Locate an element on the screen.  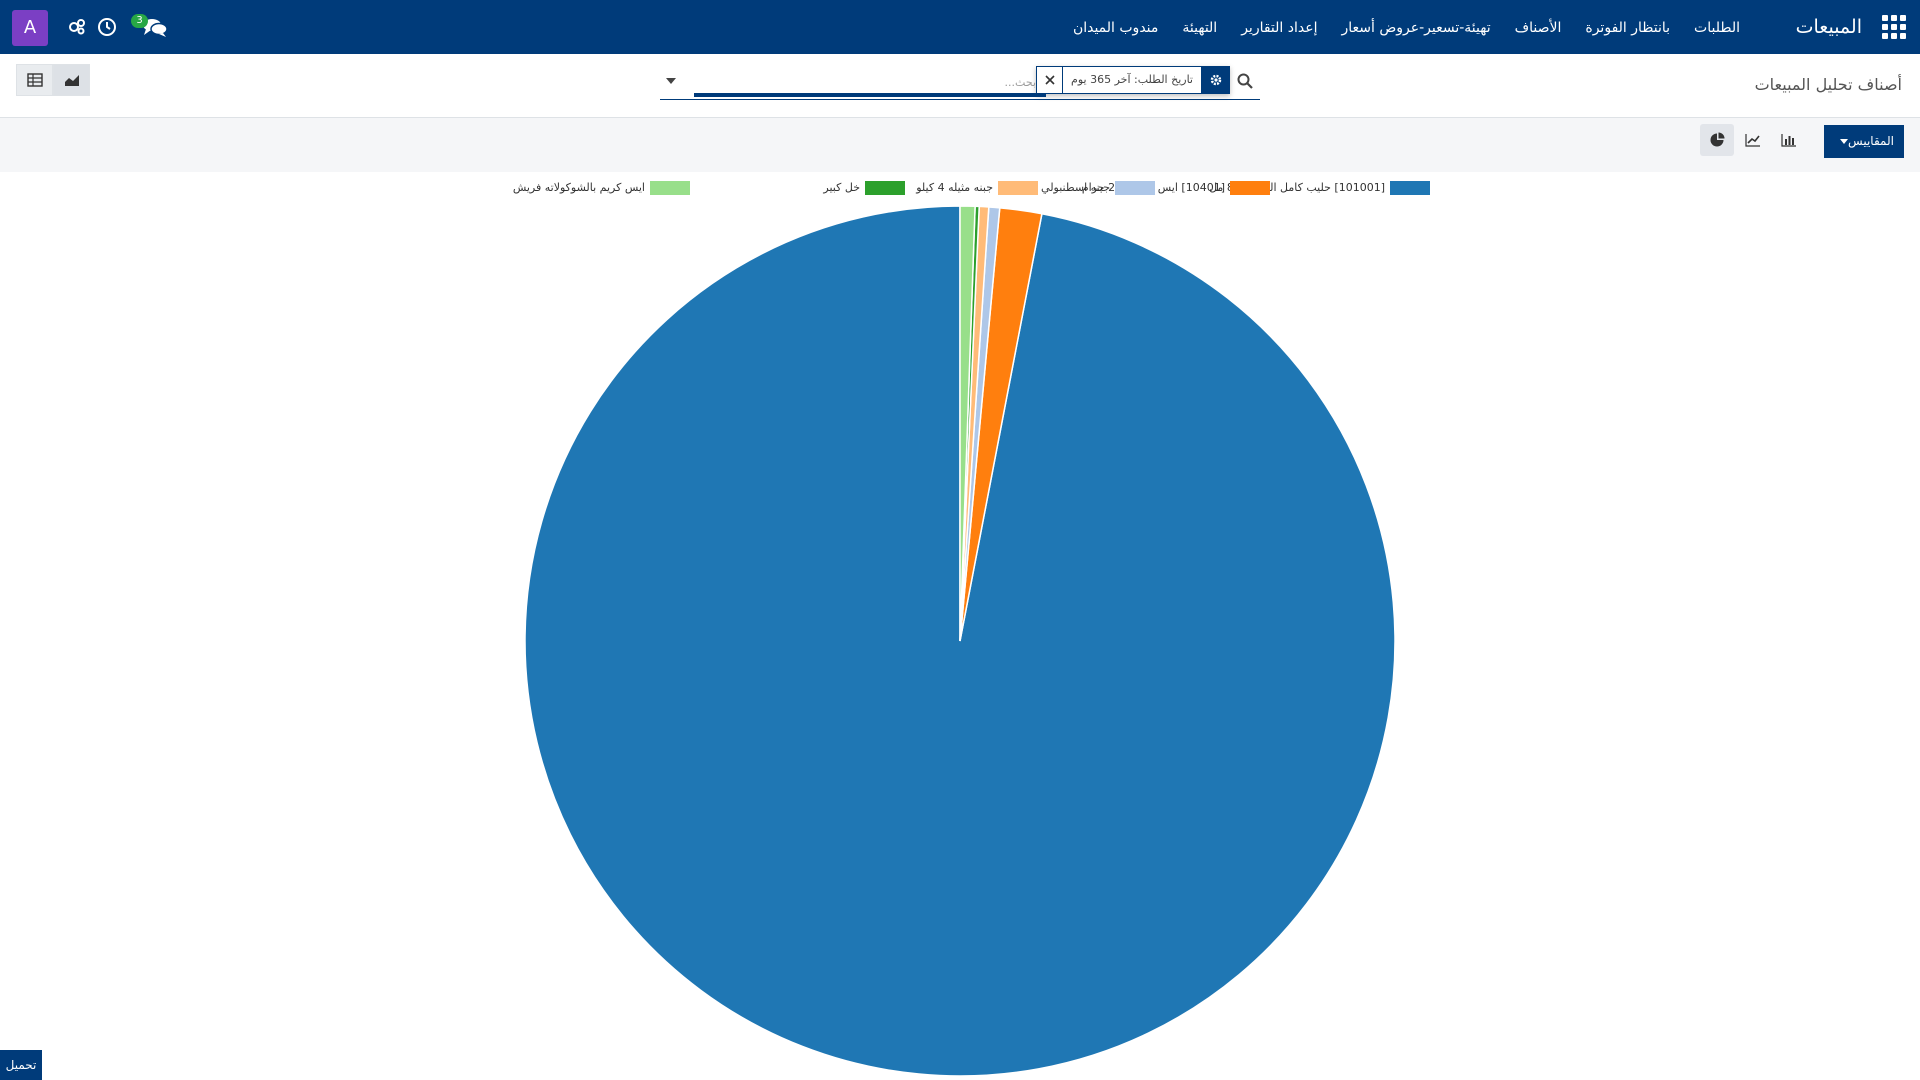
legend-label: ايس كريم بالشوكولاته فريش is located at coordinates (578, 187).